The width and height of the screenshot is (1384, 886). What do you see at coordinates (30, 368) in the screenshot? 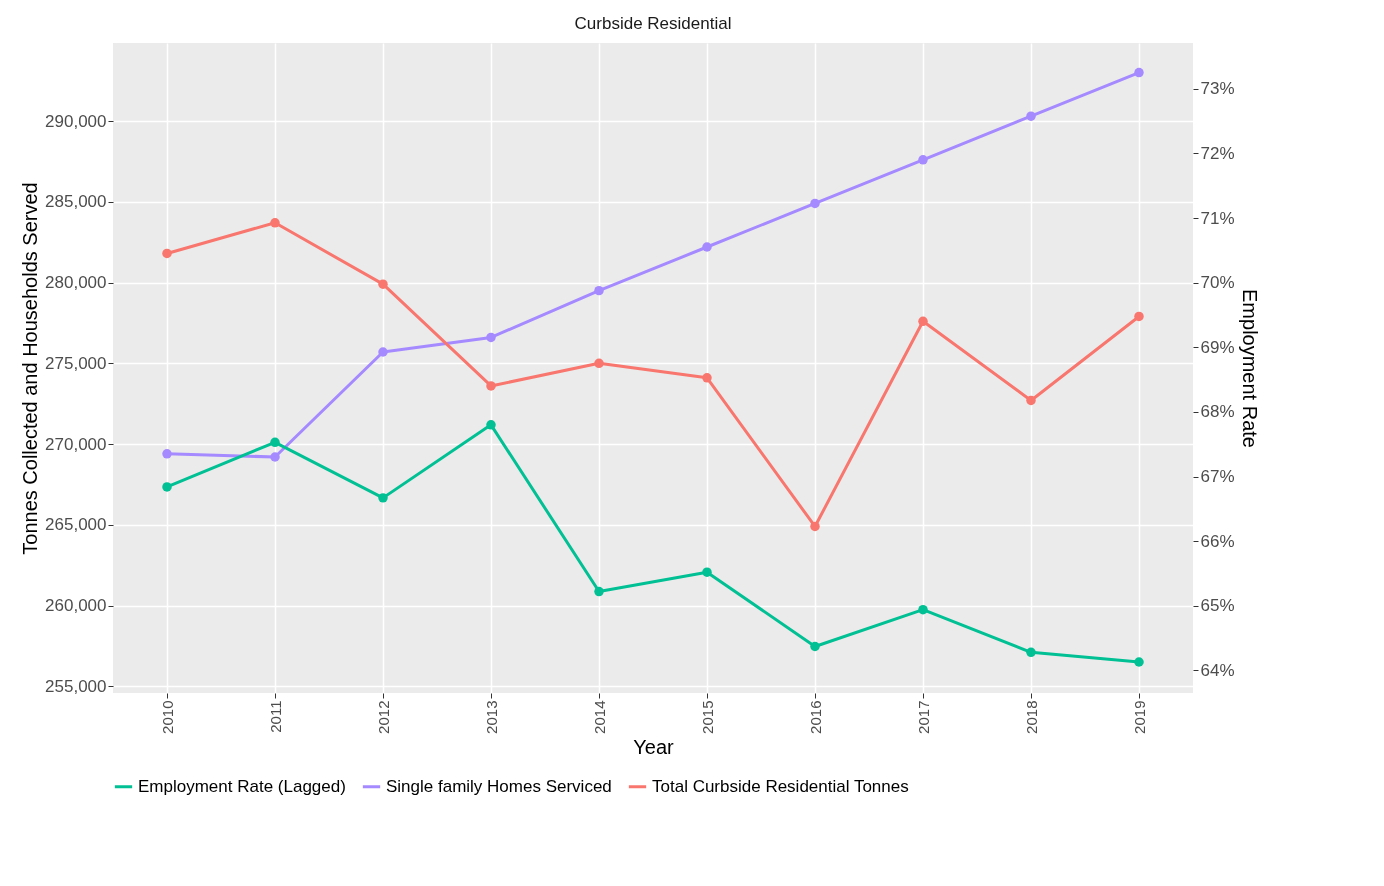
I see `y-axis-title: Tonnes Collected and Households Served` at bounding box center [30, 368].